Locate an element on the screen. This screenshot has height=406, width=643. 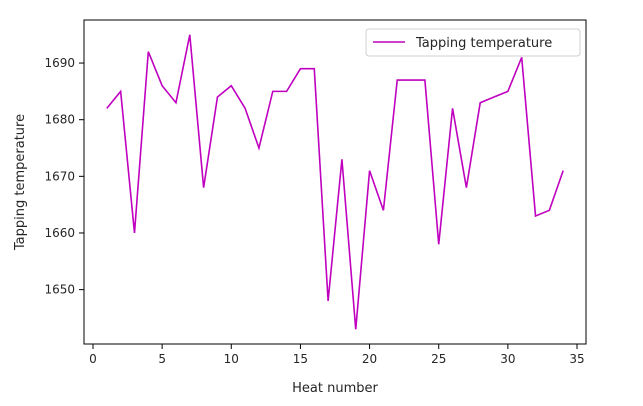
y-tick-label: 1680 is located at coordinates (59, 120).